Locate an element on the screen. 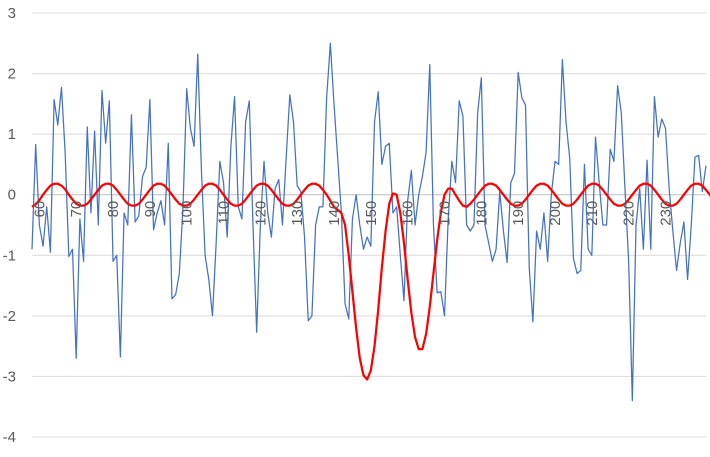  x-tick-label: 60 is located at coordinates (39, 209).